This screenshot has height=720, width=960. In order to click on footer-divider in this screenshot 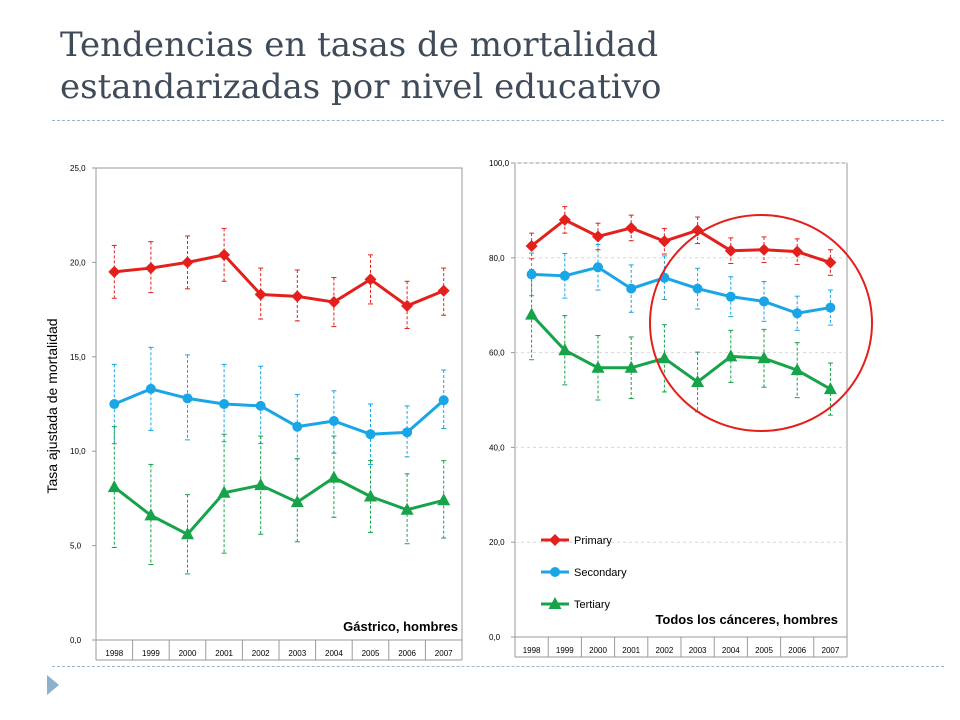, I will do `click(498, 666)`.